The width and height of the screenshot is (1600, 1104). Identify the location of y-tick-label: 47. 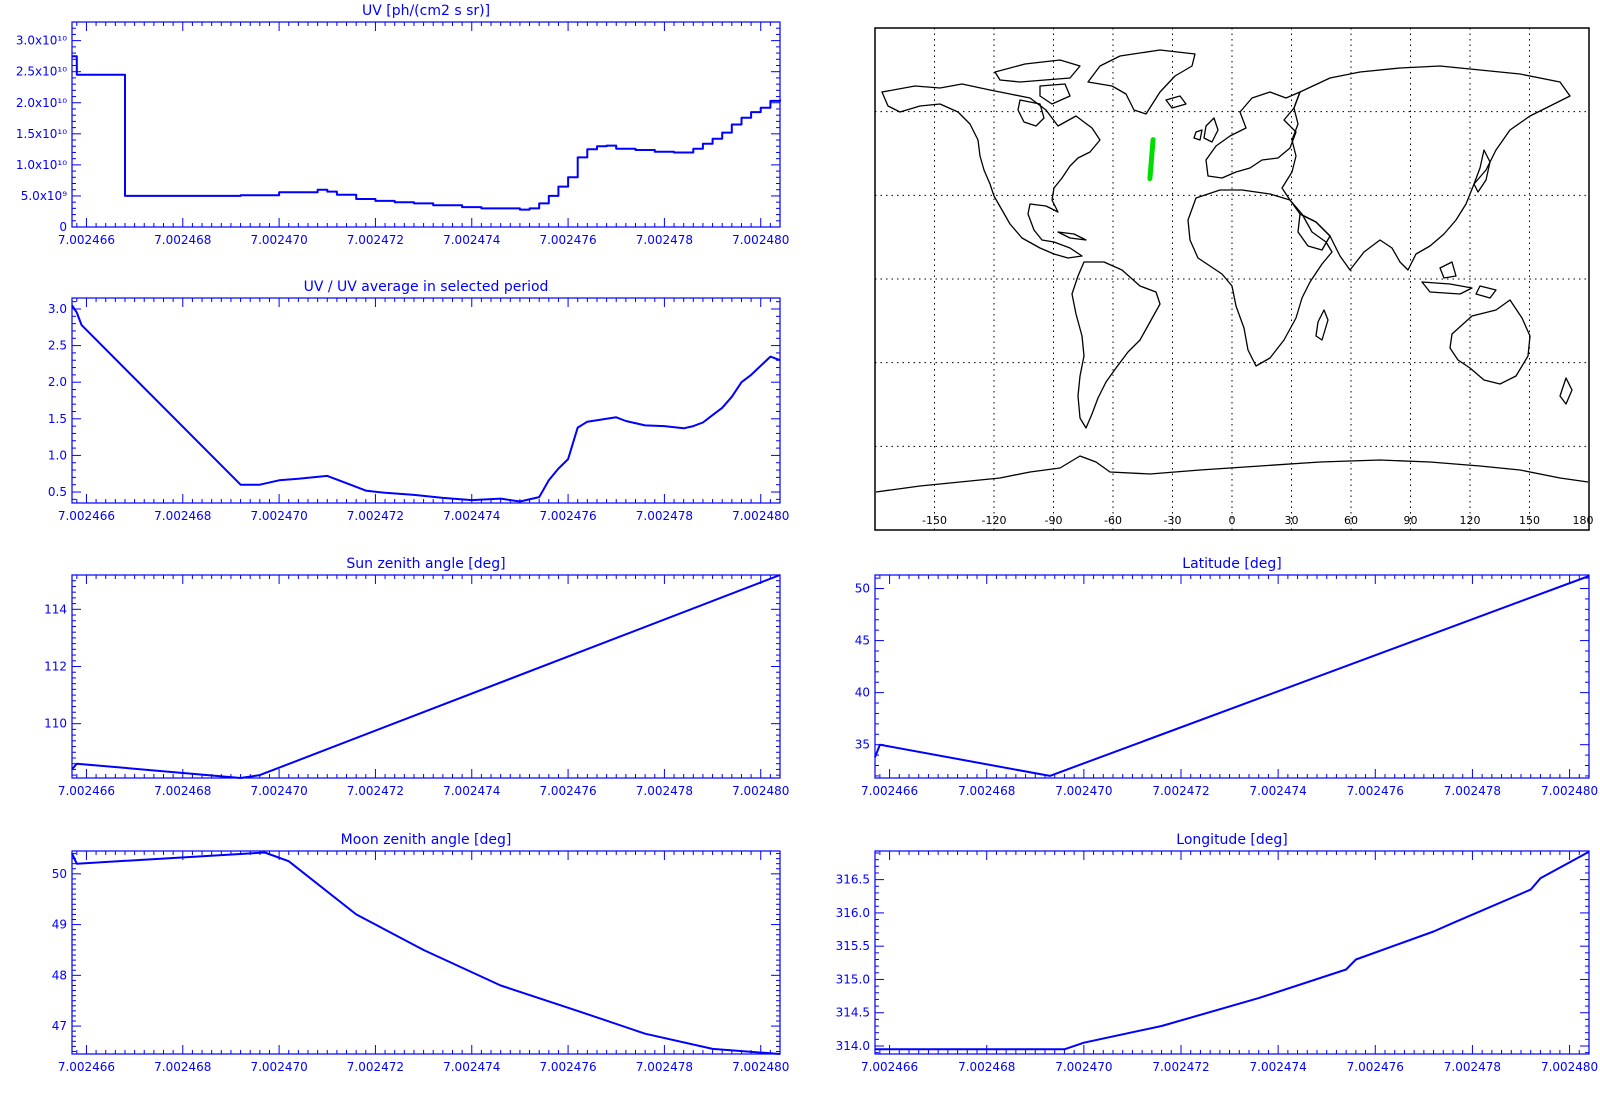
(59, 1026).